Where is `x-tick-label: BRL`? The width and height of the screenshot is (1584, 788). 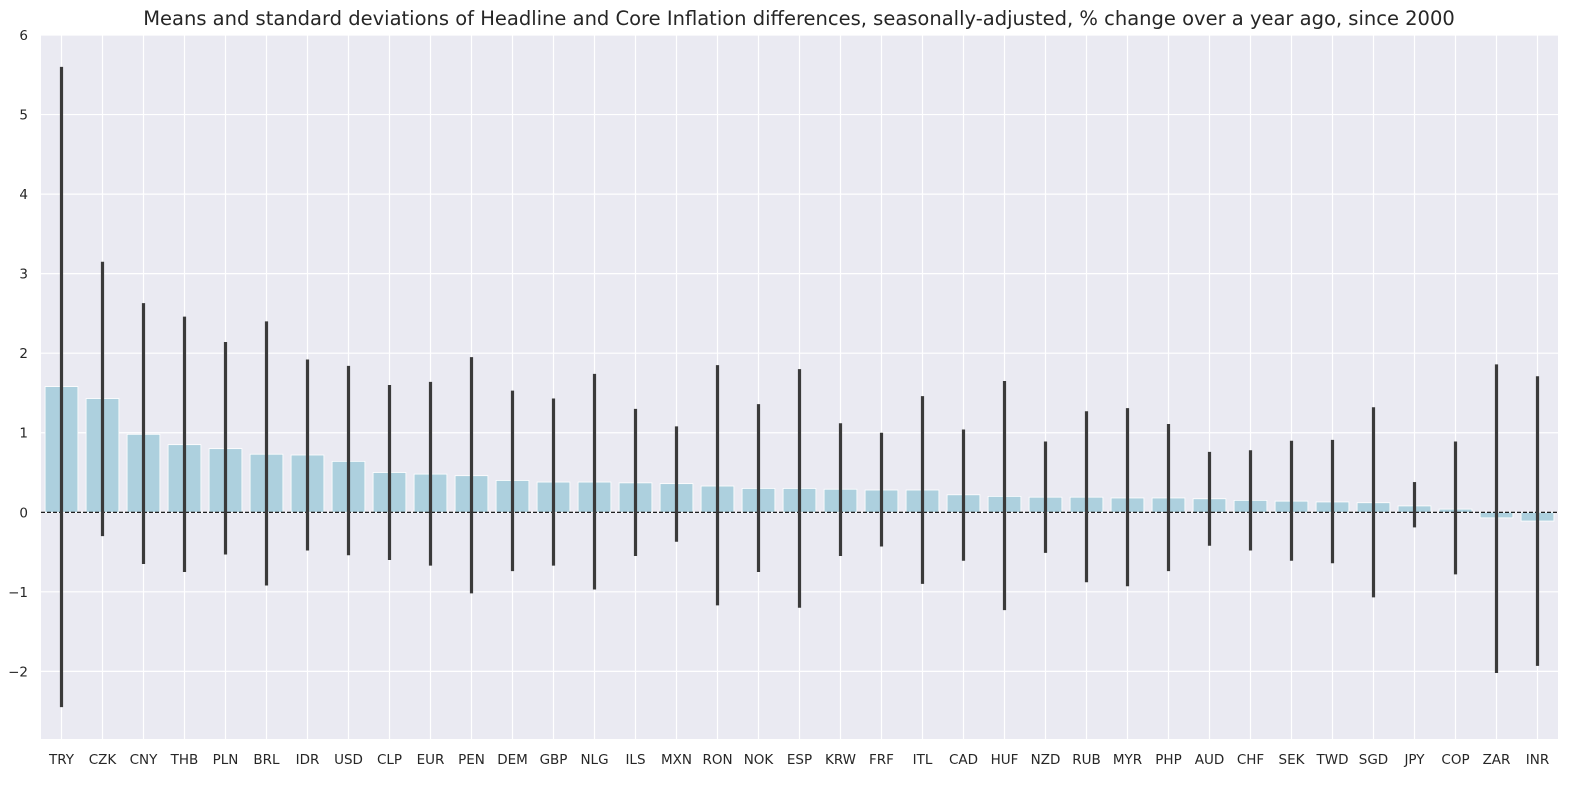 x-tick-label: BRL is located at coordinates (266, 760).